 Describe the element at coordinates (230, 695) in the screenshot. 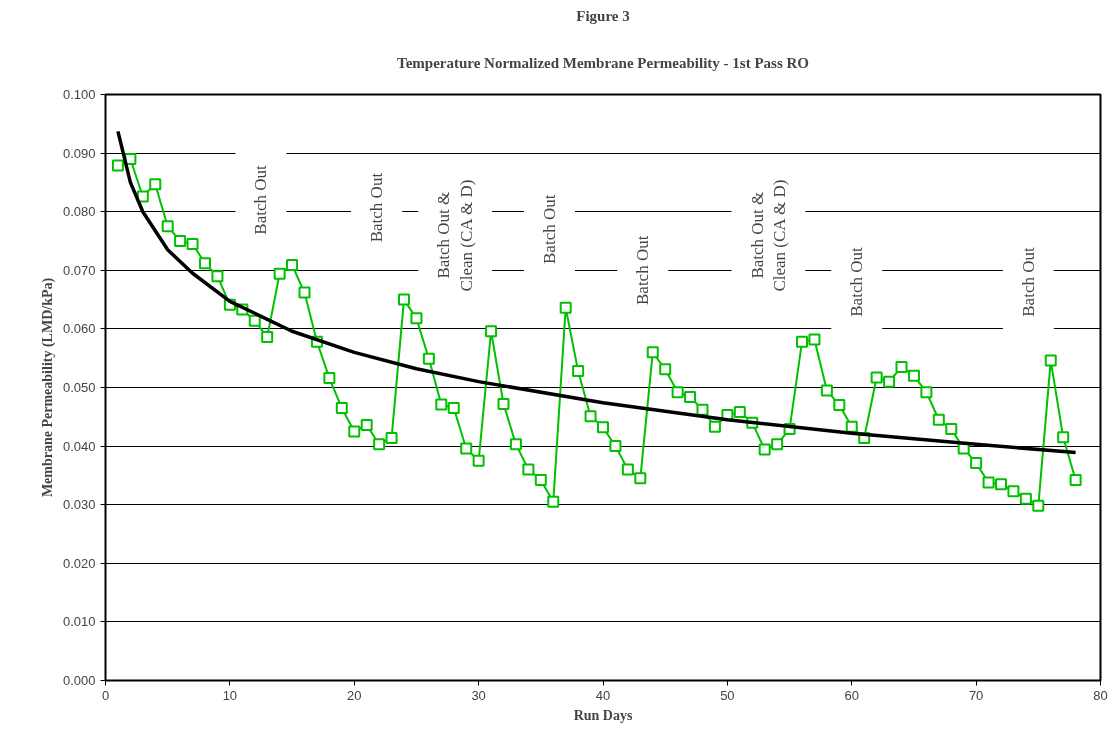

I see `x-tick-label: 10` at that location.